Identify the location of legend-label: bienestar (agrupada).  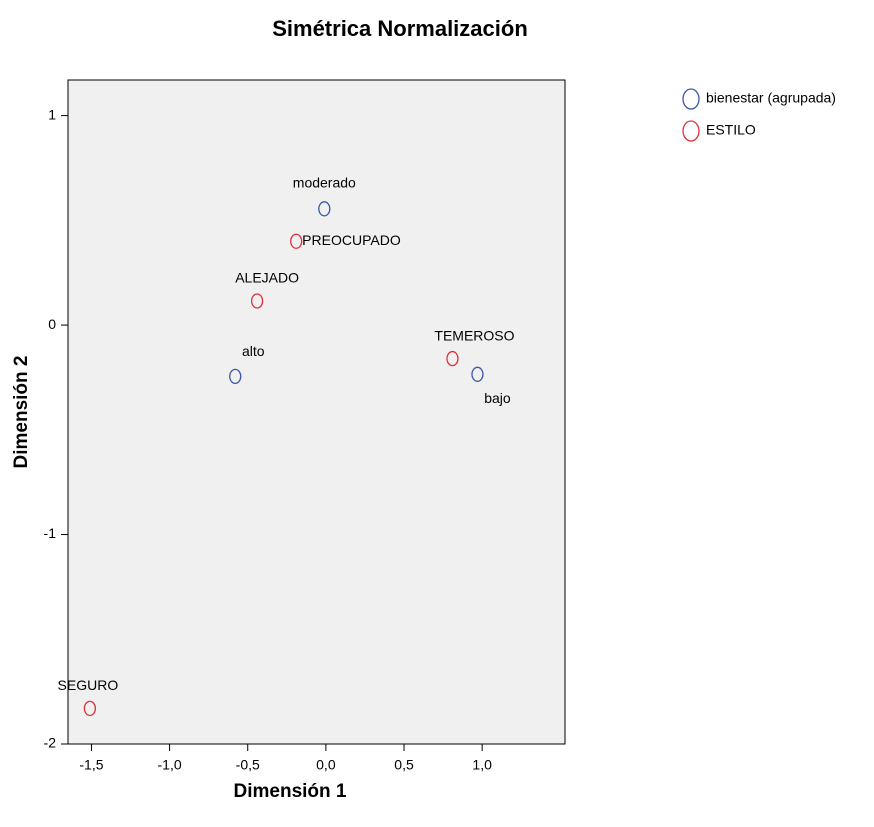
(771, 98).